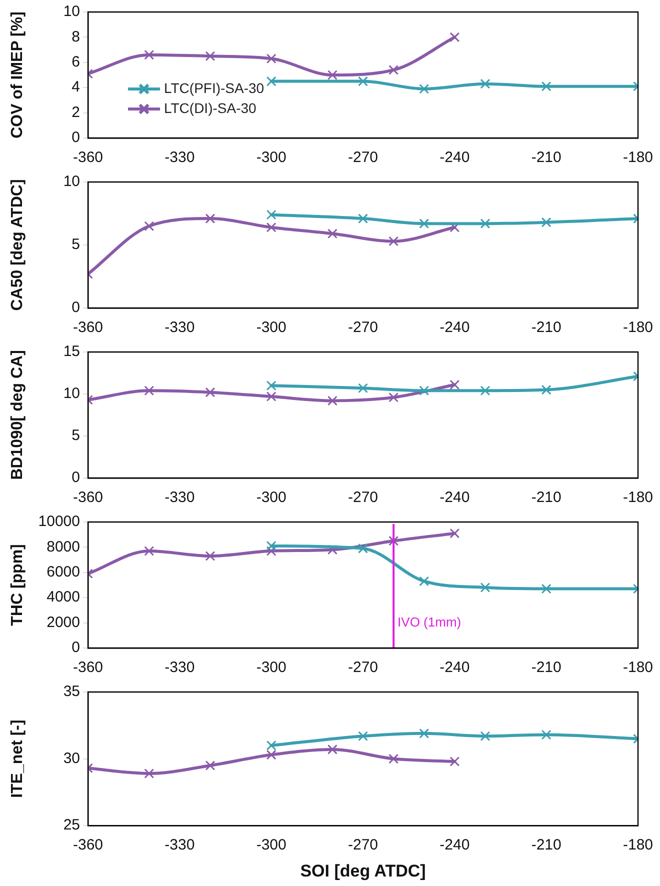 This screenshot has width=660, height=886. What do you see at coordinates (363, 870) in the screenshot?
I see `x-axis-title: SOI [deg ATDC]` at bounding box center [363, 870].